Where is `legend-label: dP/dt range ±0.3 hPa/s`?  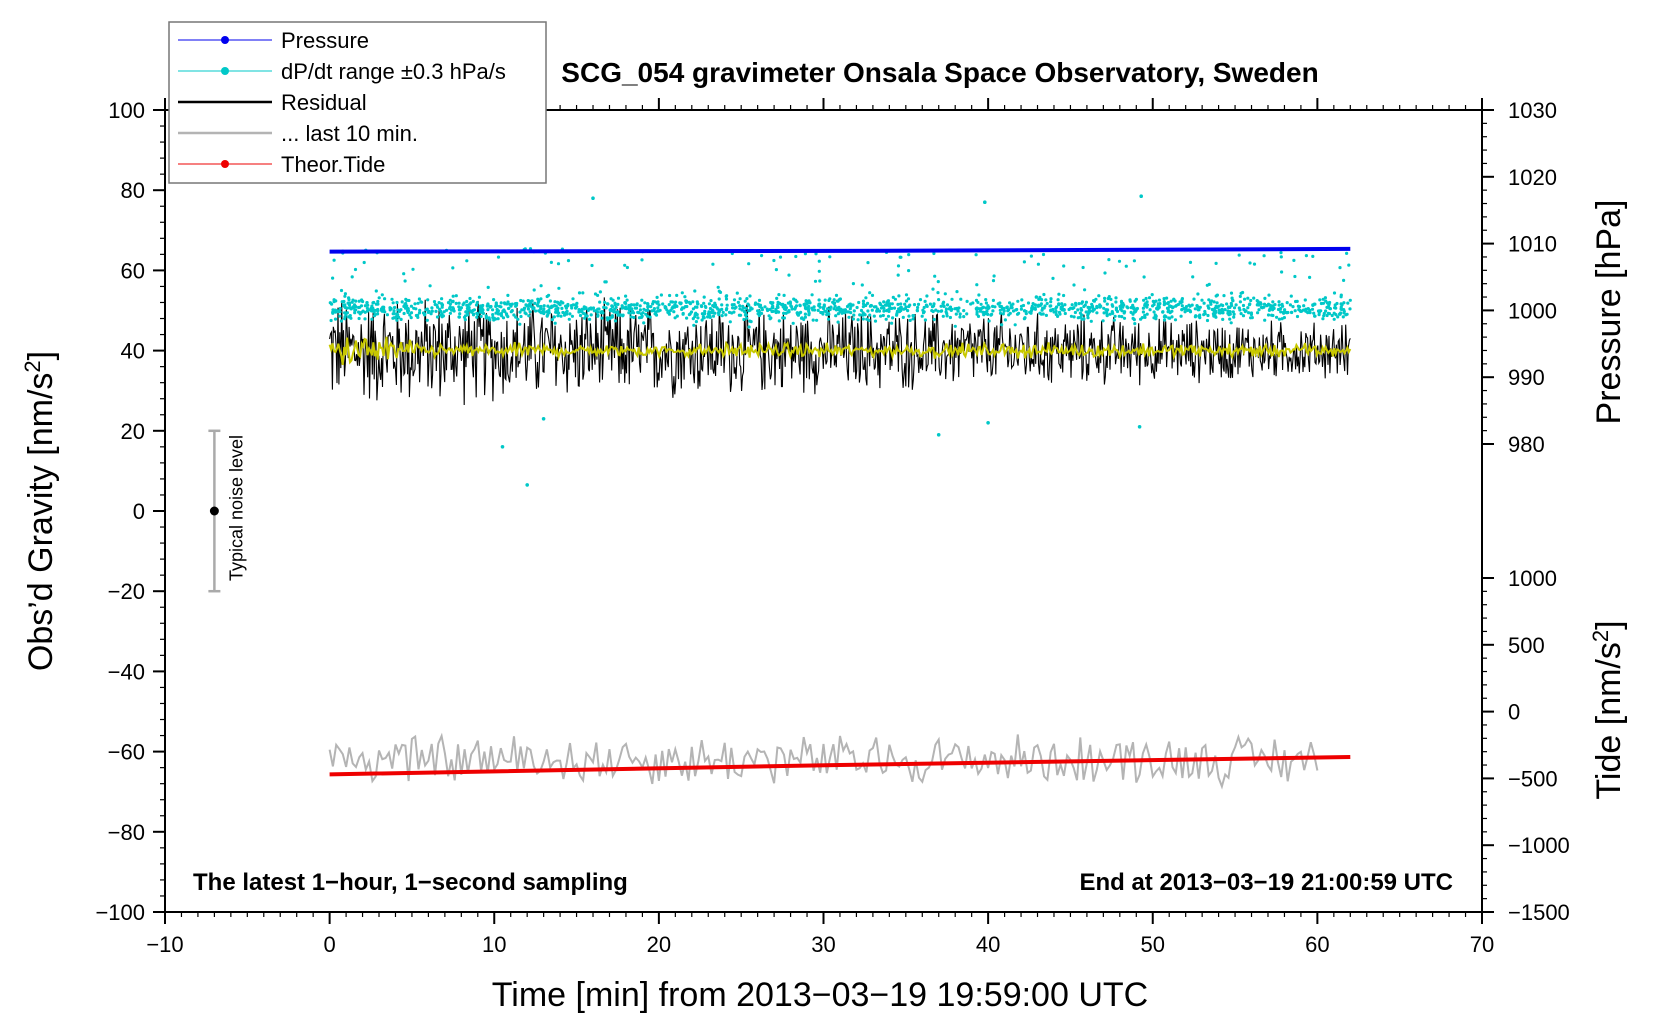
legend-label: dP/dt range ±0.3 hPa/s is located at coordinates (393, 71).